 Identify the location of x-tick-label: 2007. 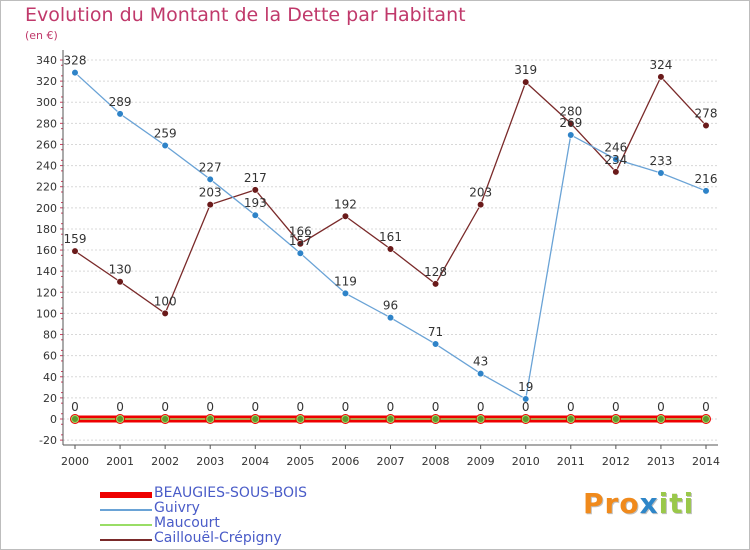
(391, 461).